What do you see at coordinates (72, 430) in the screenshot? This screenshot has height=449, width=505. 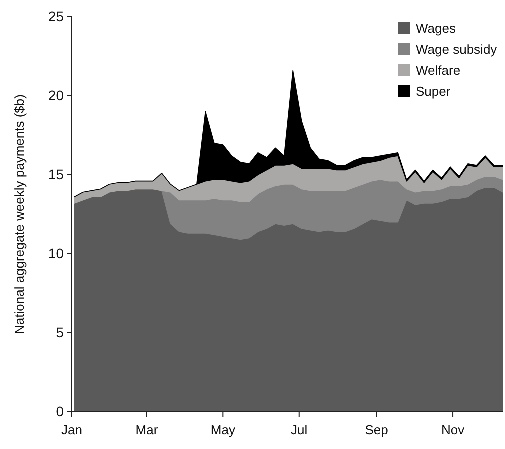 I see `x-tick-label: Jan` at bounding box center [72, 430].